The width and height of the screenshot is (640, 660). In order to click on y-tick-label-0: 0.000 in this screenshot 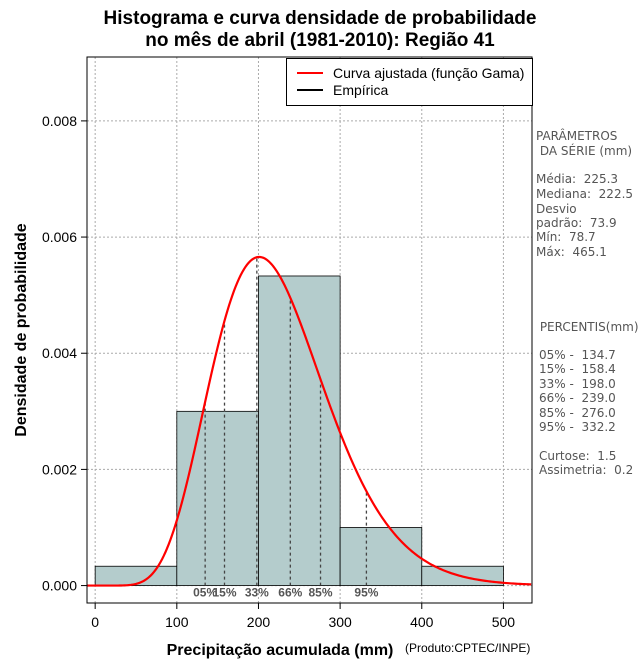, I will do `click(59, 586)`.